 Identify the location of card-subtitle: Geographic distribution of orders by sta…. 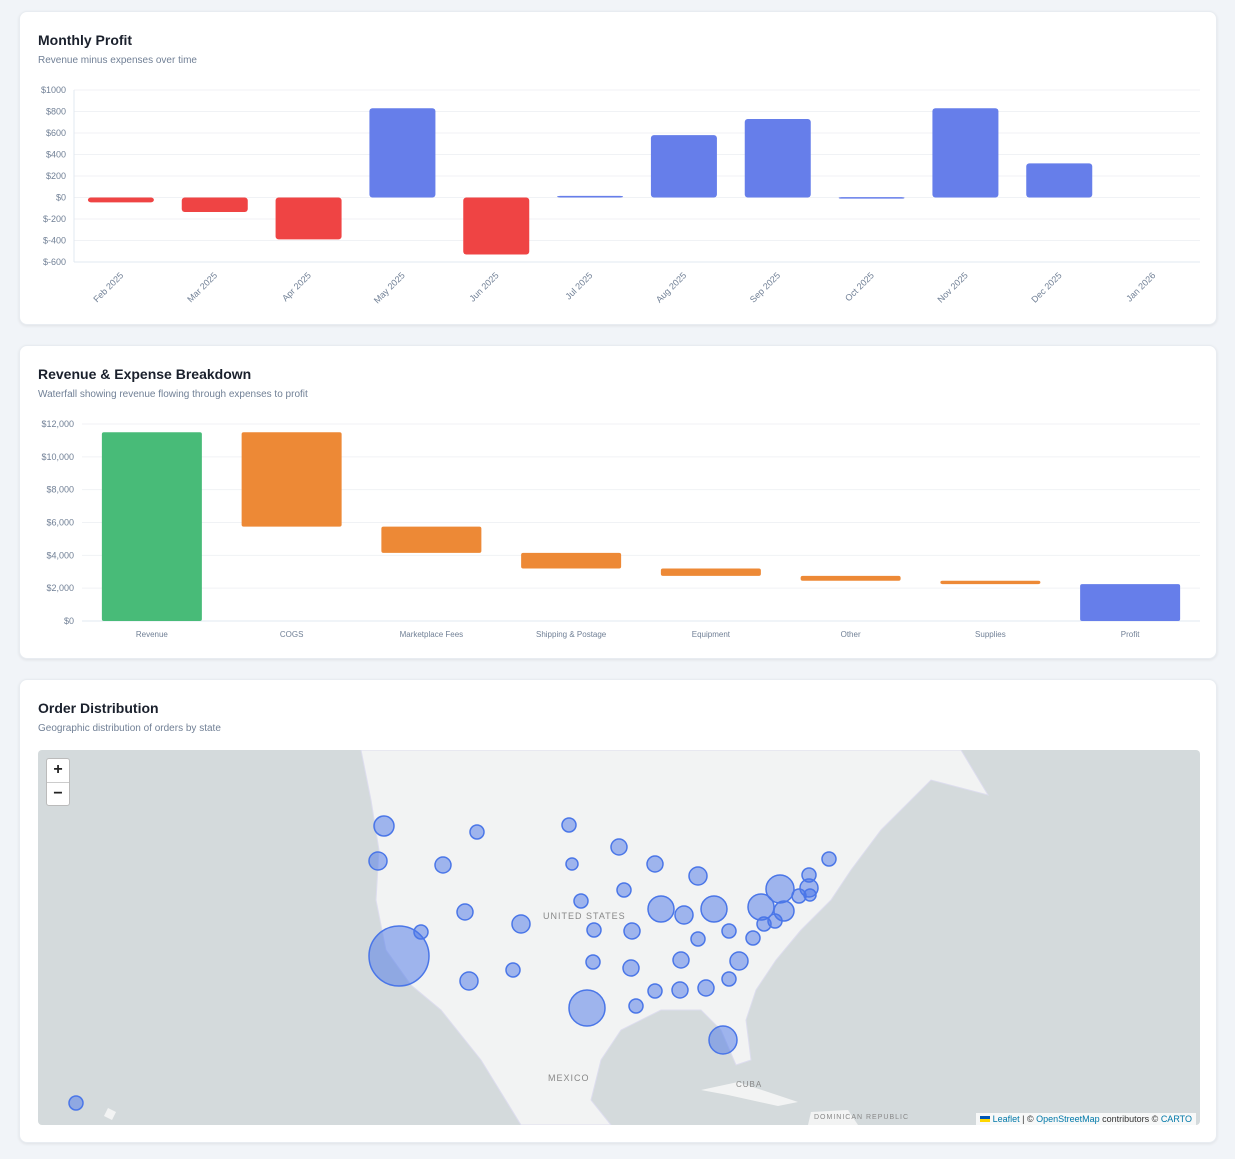
(129, 728).